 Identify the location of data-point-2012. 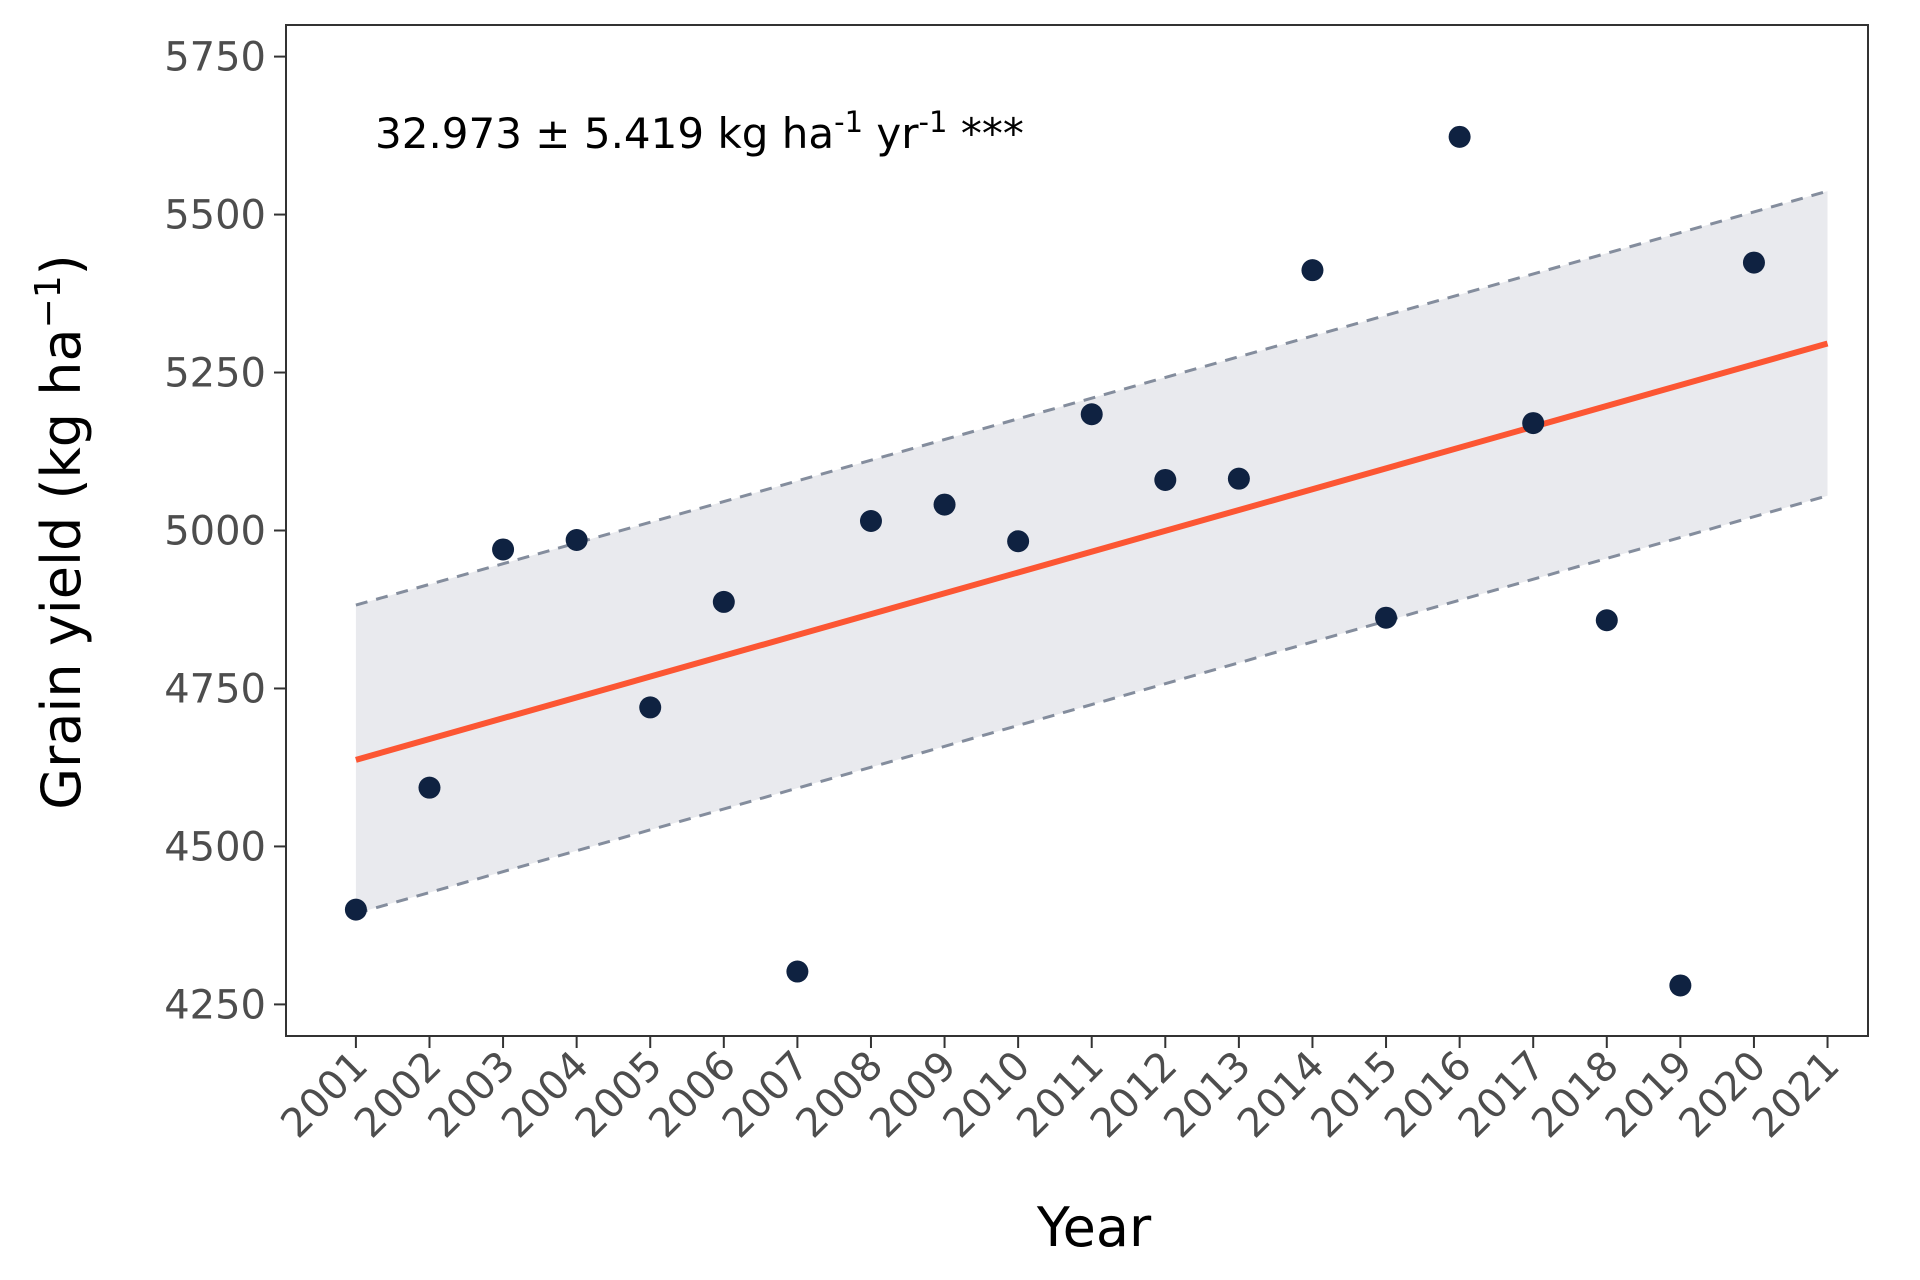
(1165, 479).